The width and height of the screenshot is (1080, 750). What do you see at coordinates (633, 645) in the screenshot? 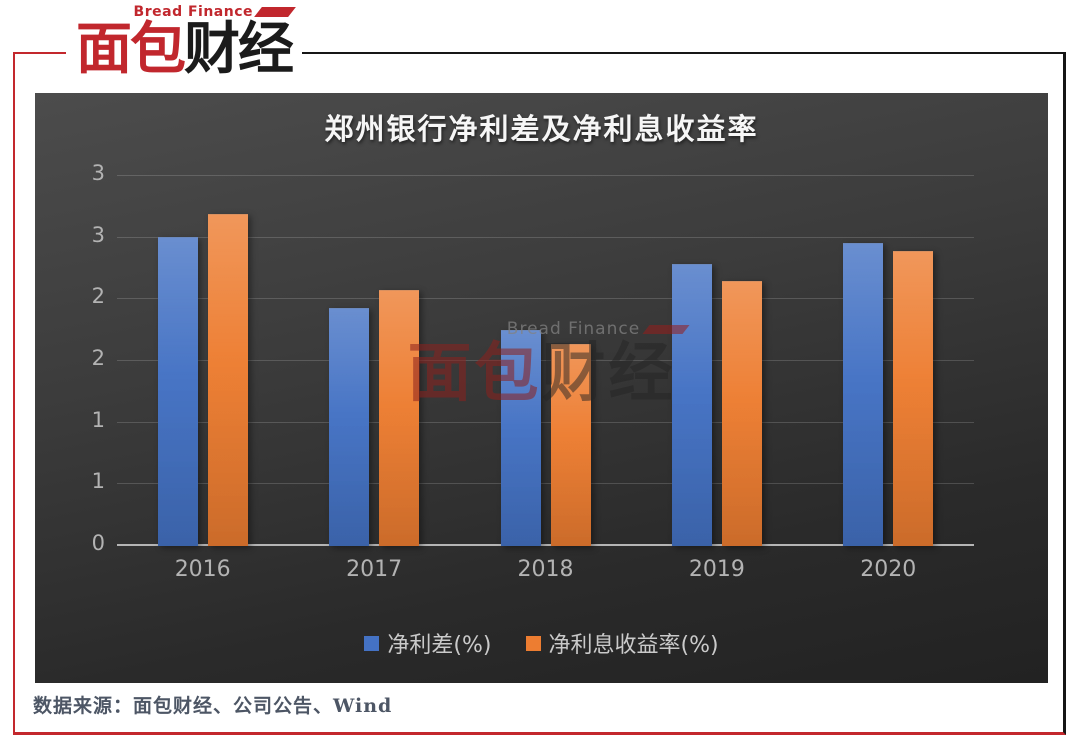
I see `legend-label: 净利息收益率(%)` at bounding box center [633, 645].